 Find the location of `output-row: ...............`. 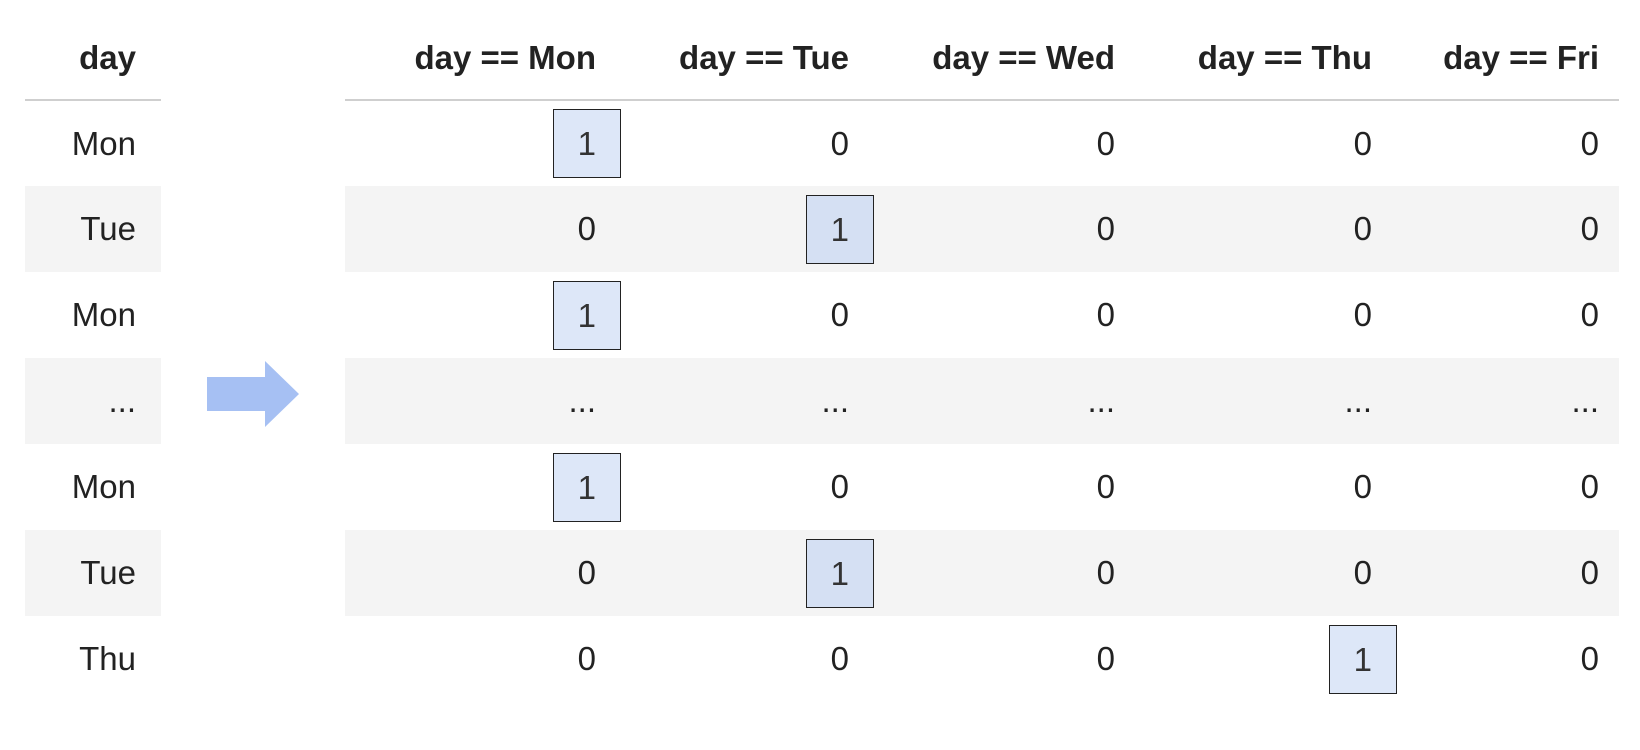

output-row: ............... is located at coordinates (982, 401).